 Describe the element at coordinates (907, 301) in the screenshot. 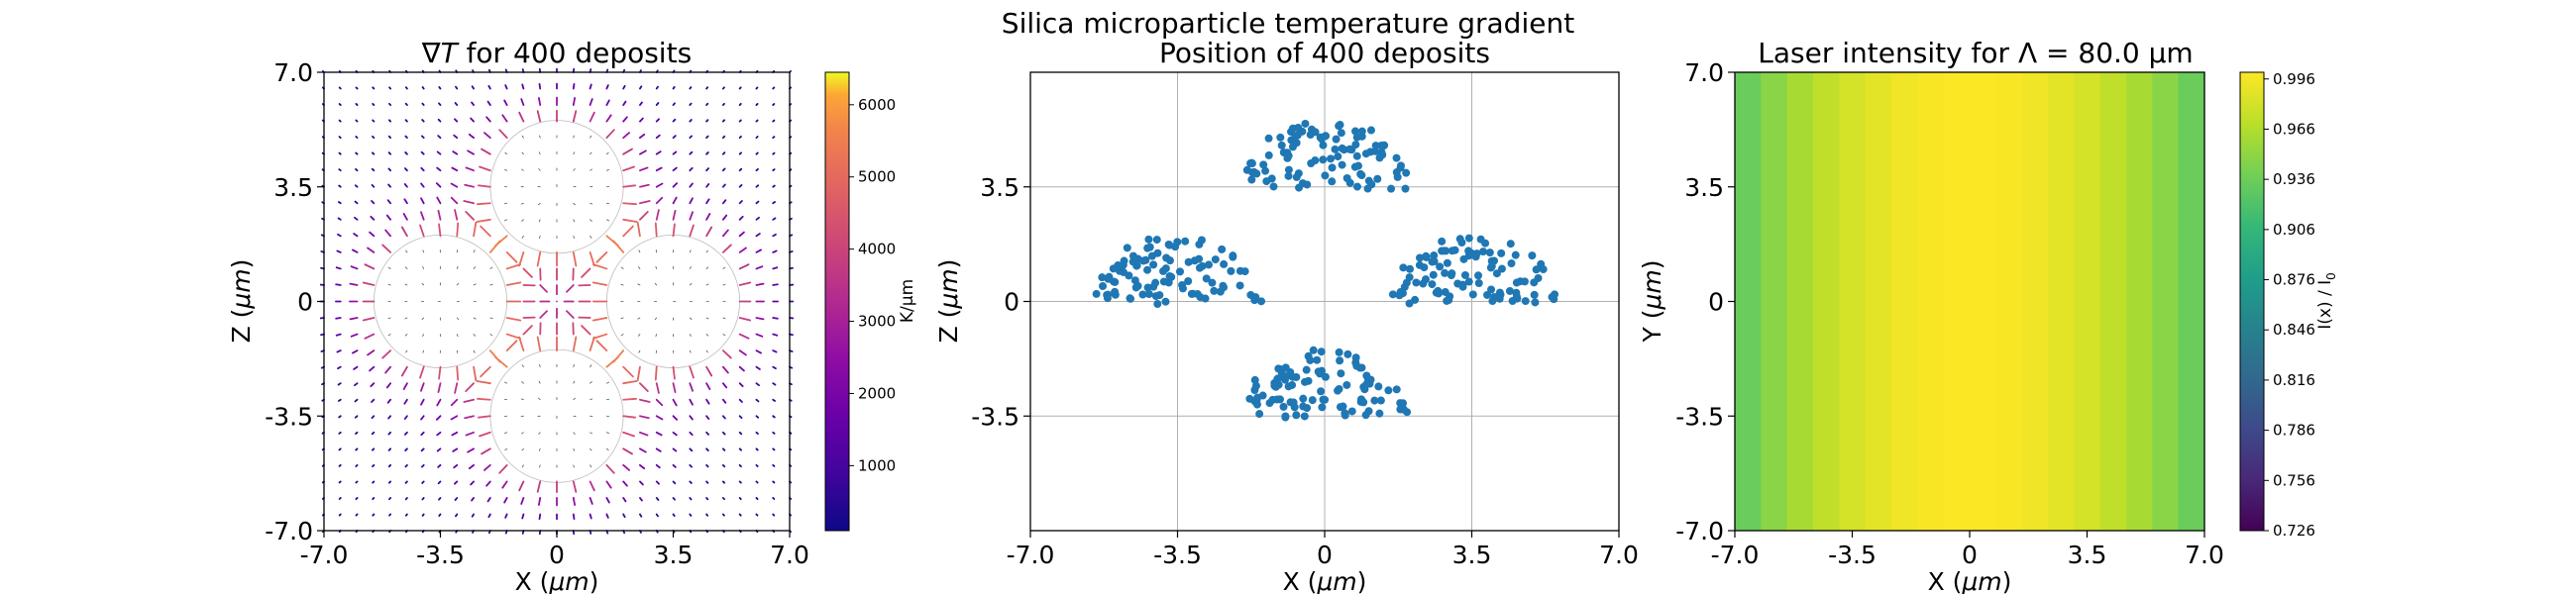

I see `gradient-colorbar-label: K/μm` at that location.